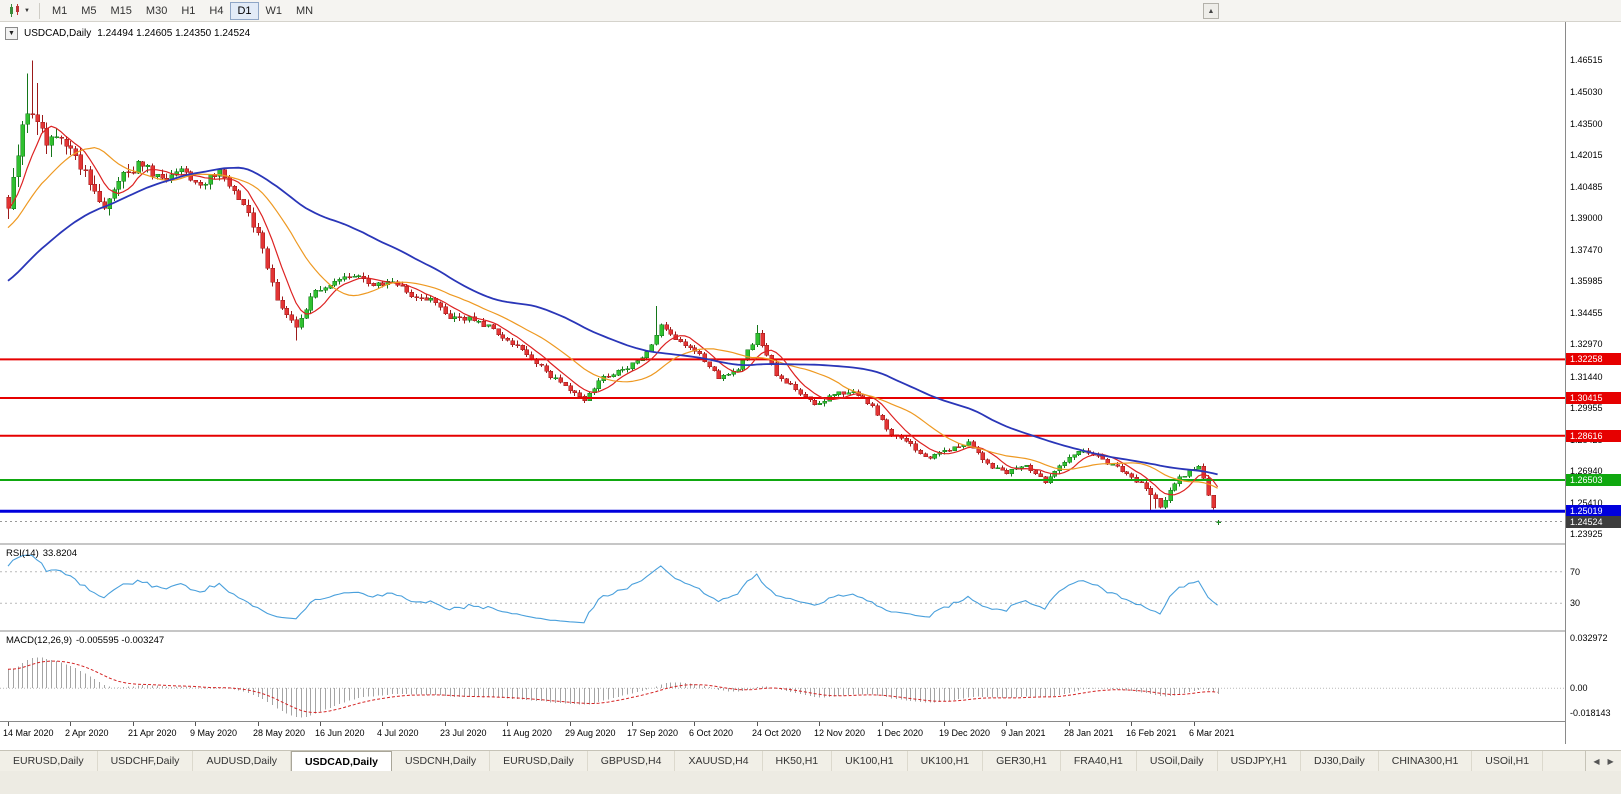 The height and width of the screenshot is (794, 1621). Describe the element at coordinates (341, 761) in the screenshot. I see `tab-usdcad-daily: USDCAD,Daily` at that location.